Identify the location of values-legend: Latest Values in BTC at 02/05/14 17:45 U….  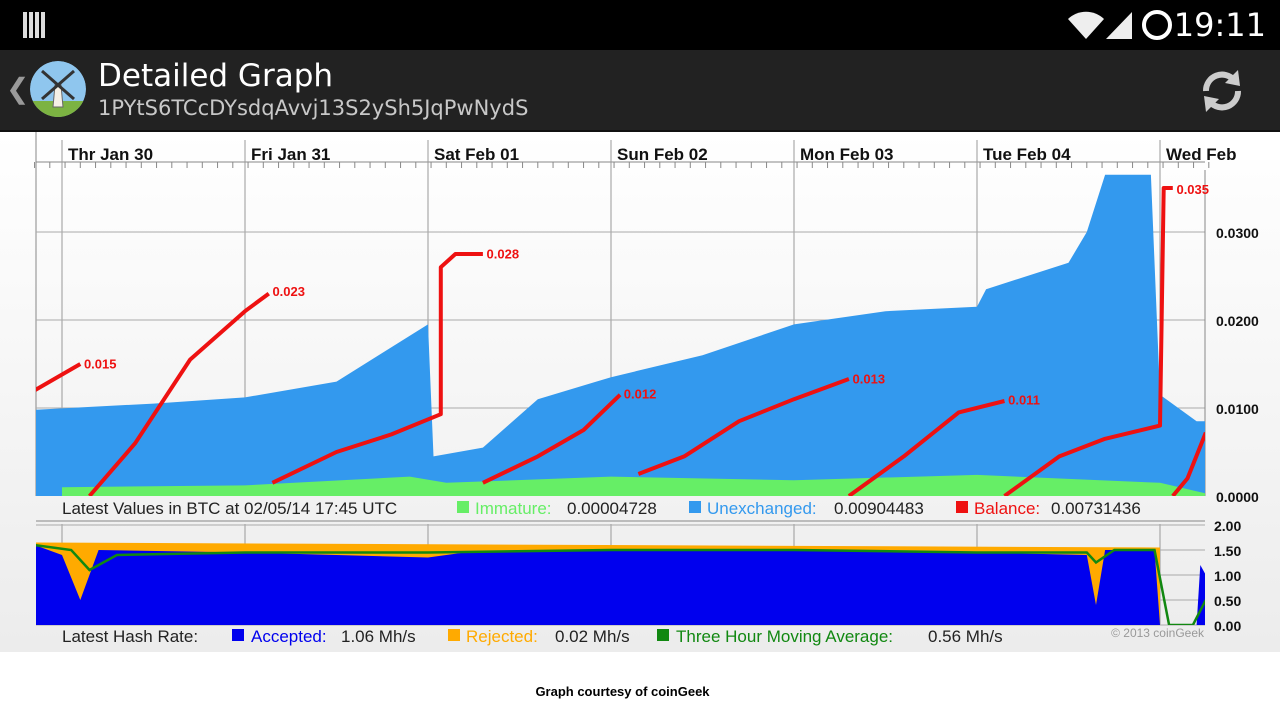
(601, 508).